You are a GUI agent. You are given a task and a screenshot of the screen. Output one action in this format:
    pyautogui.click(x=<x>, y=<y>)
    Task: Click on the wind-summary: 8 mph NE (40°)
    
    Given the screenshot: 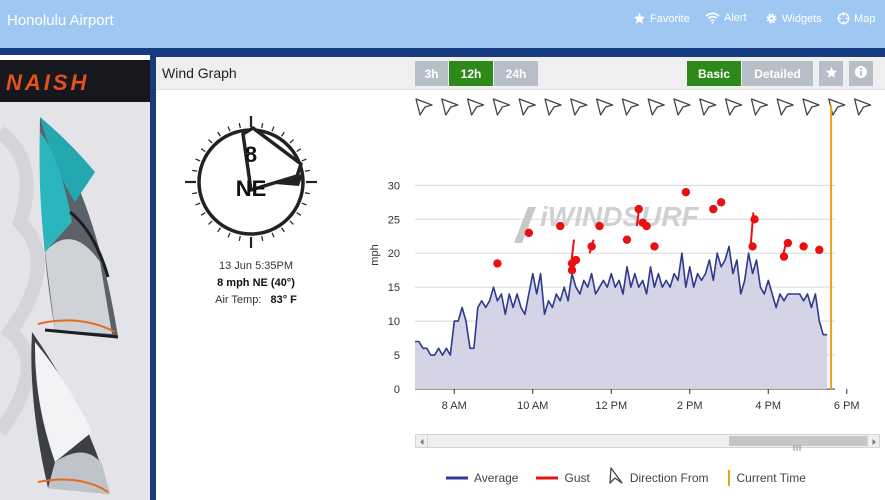 What is the action you would take?
    pyautogui.click(x=256, y=283)
    